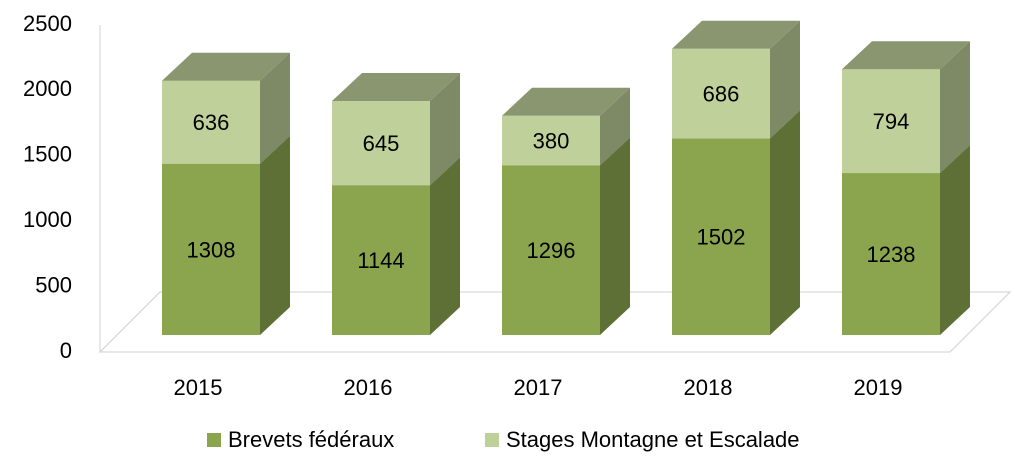  I want to click on y-tick-label: 1500, so click(47, 154).